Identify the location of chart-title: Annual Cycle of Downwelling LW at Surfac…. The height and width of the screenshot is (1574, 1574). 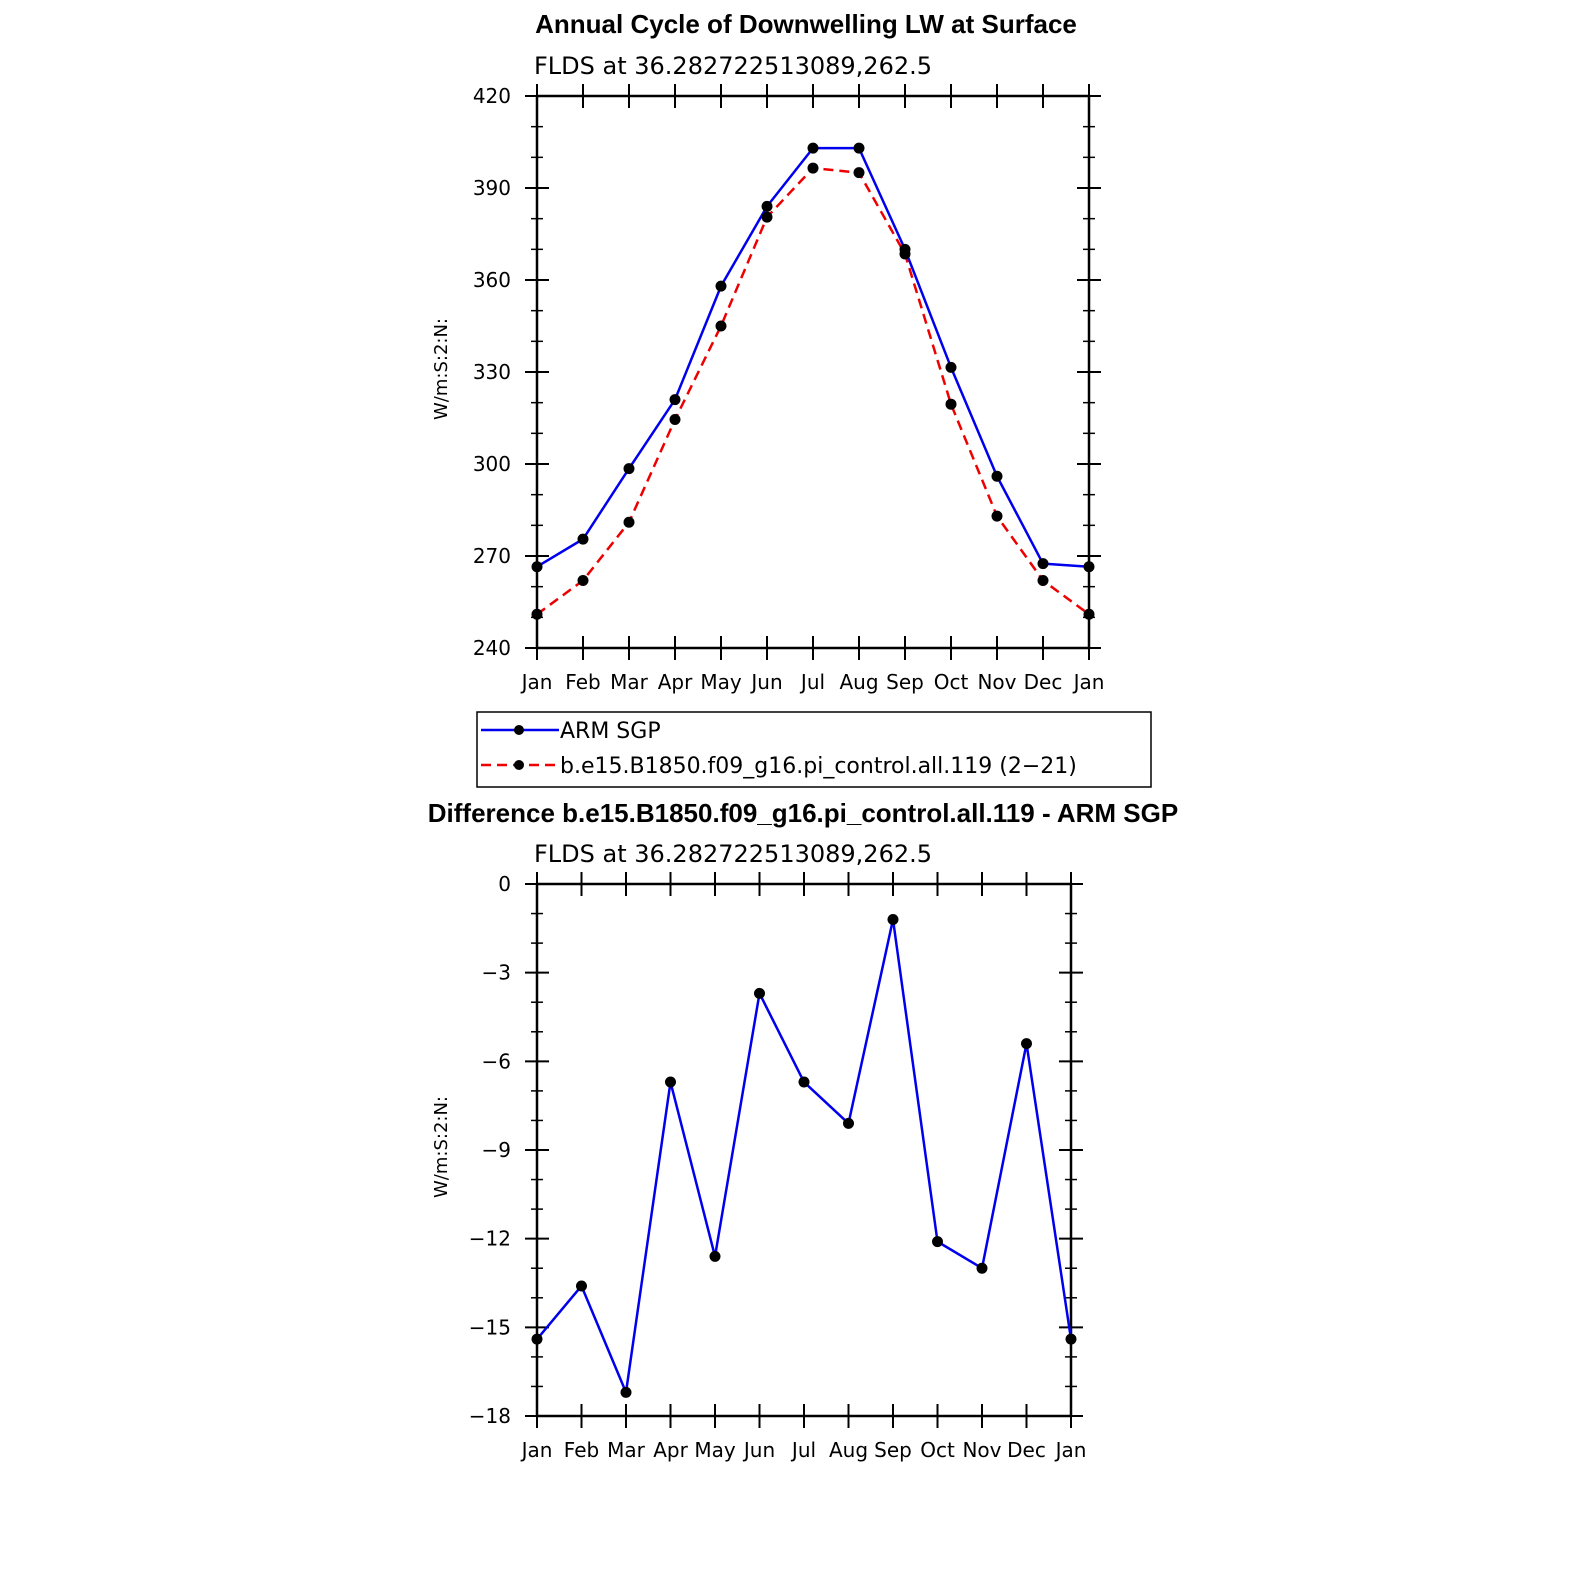
(806, 24).